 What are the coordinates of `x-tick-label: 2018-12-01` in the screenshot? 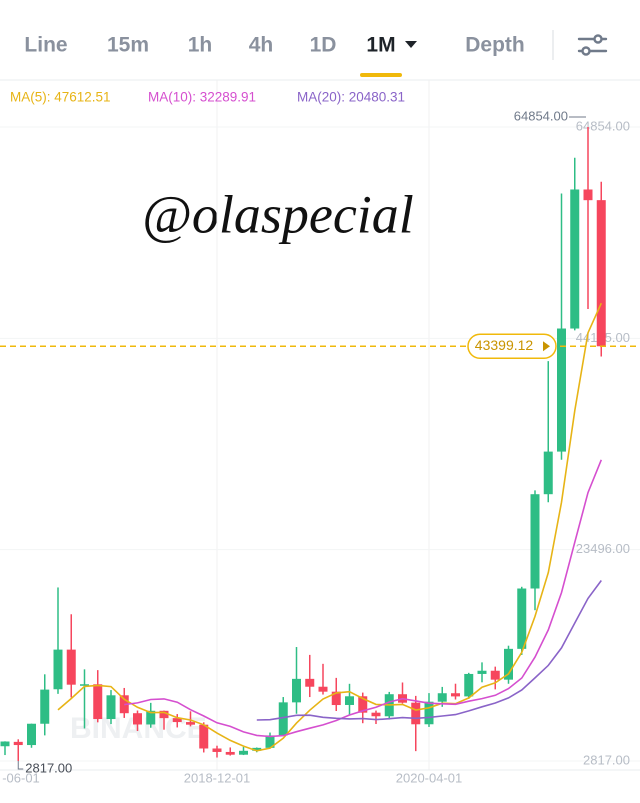 It's located at (217, 777).